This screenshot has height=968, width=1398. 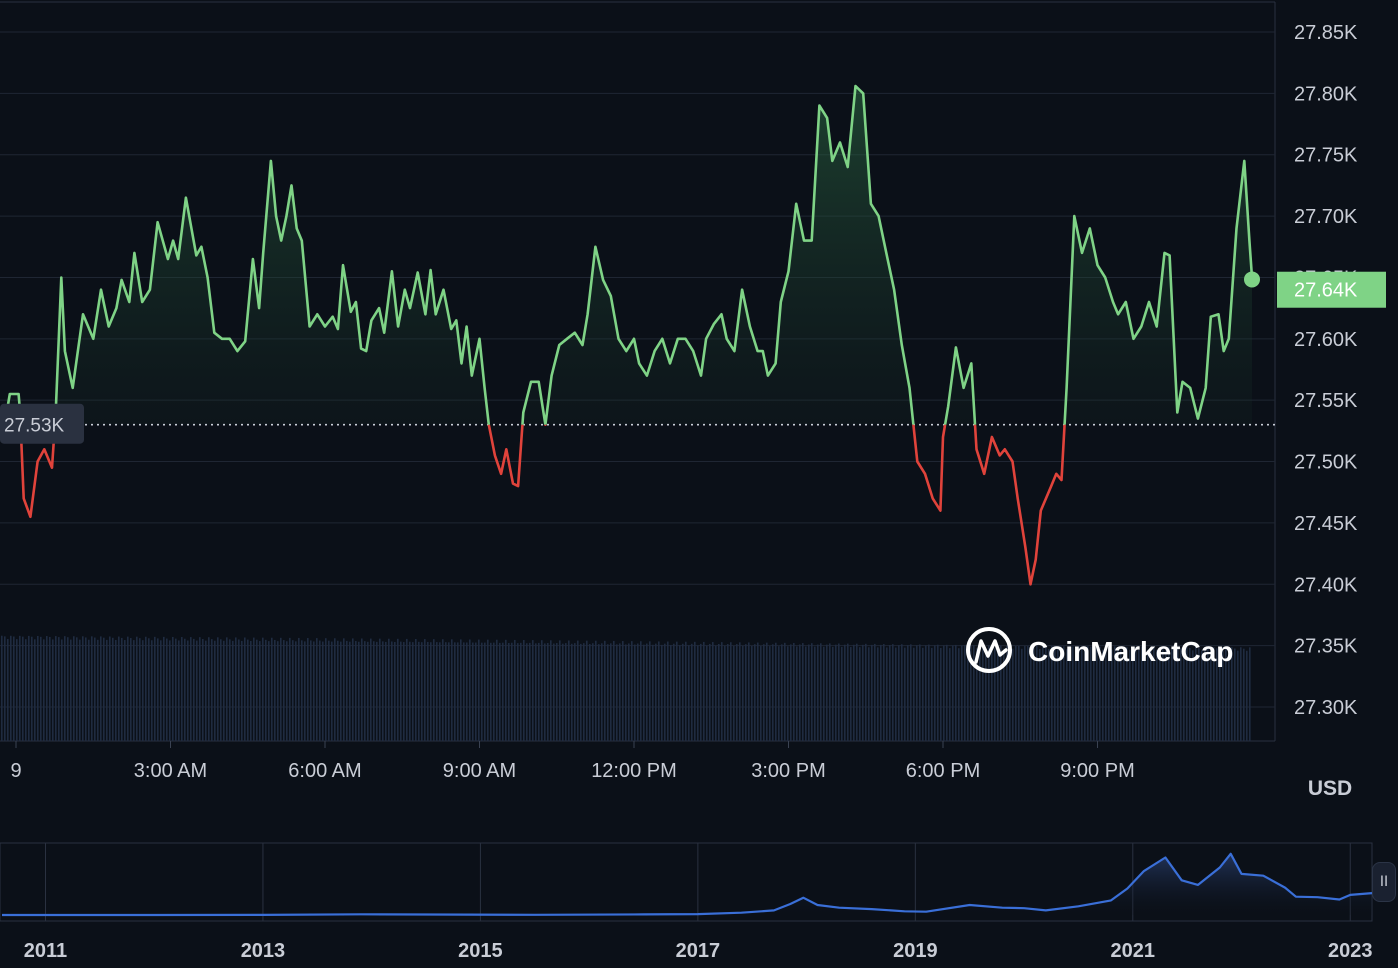 I want to click on watermark-brand-text: CoinMarketCap, so click(x=1130, y=651).